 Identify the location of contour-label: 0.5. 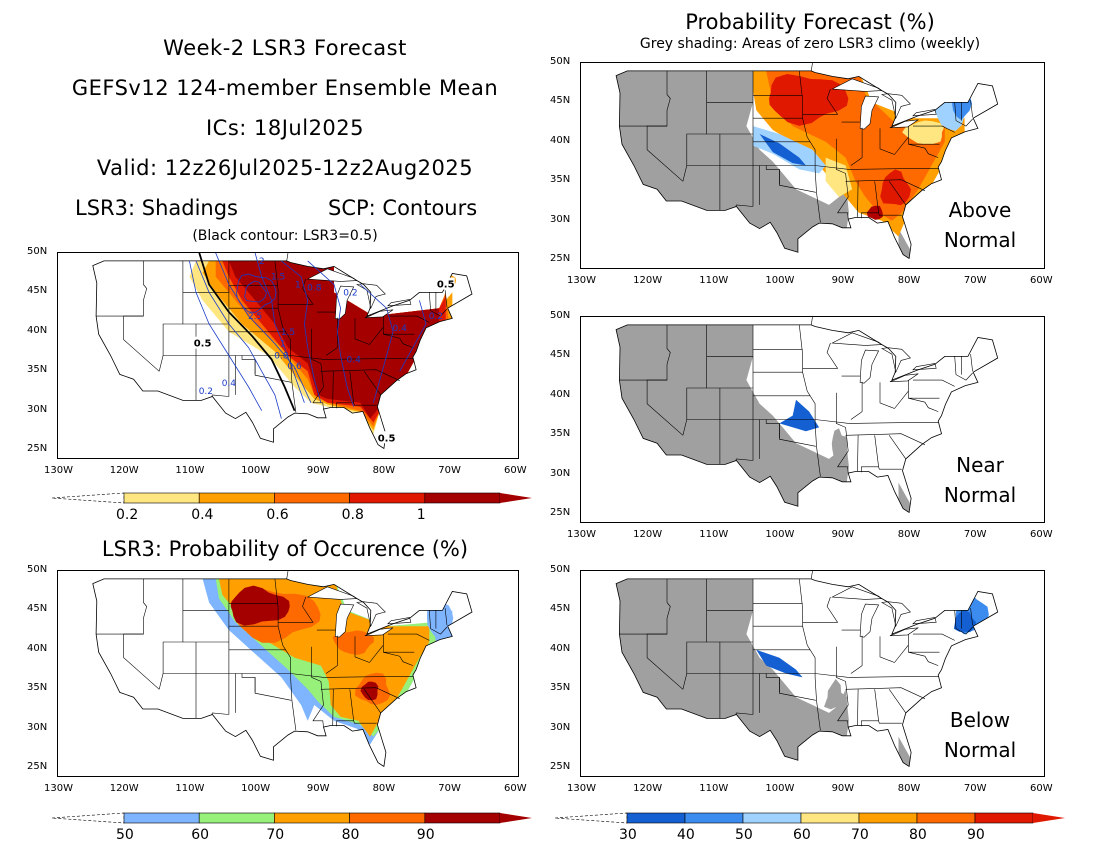
(446, 285).